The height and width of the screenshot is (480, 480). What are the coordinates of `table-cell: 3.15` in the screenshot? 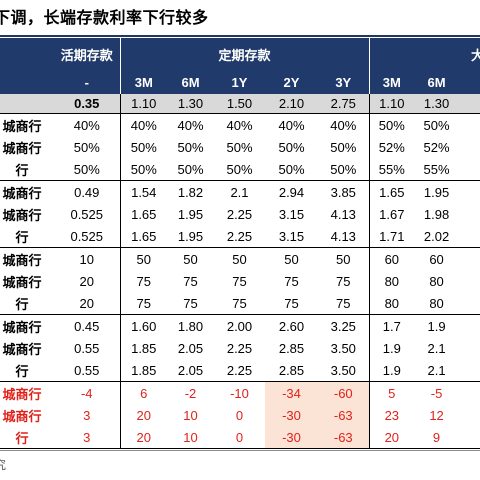 It's located at (291, 214).